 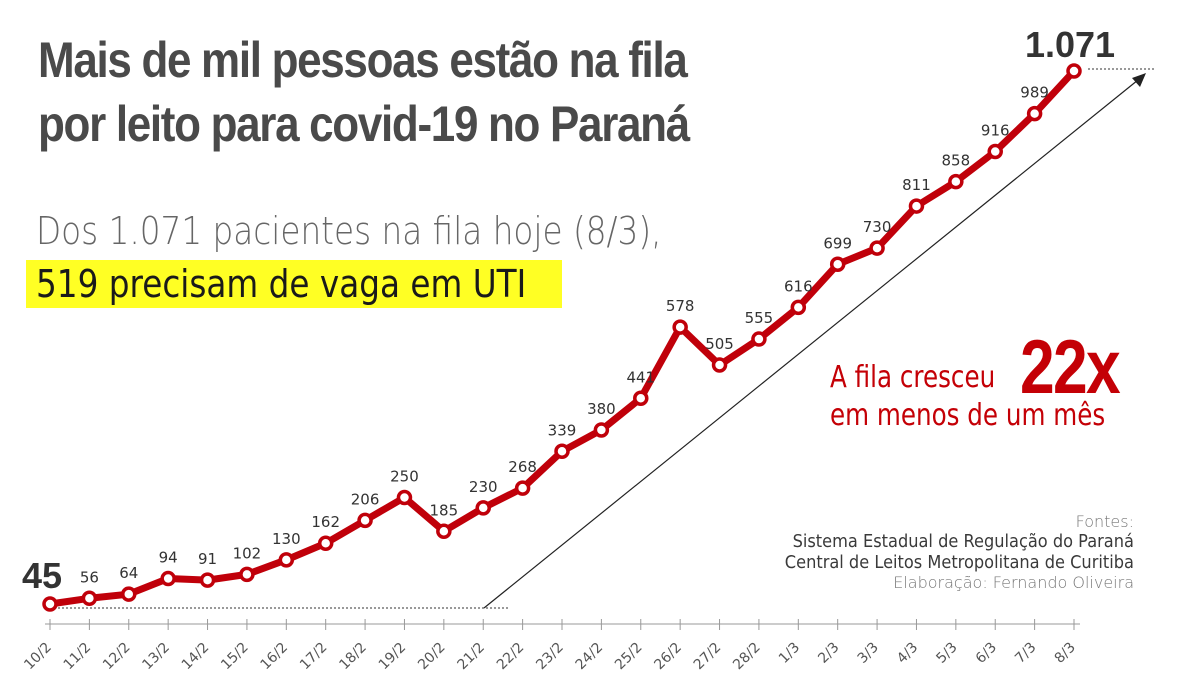 What do you see at coordinates (798, 286) in the screenshot?
I see `data-label: 616` at bounding box center [798, 286].